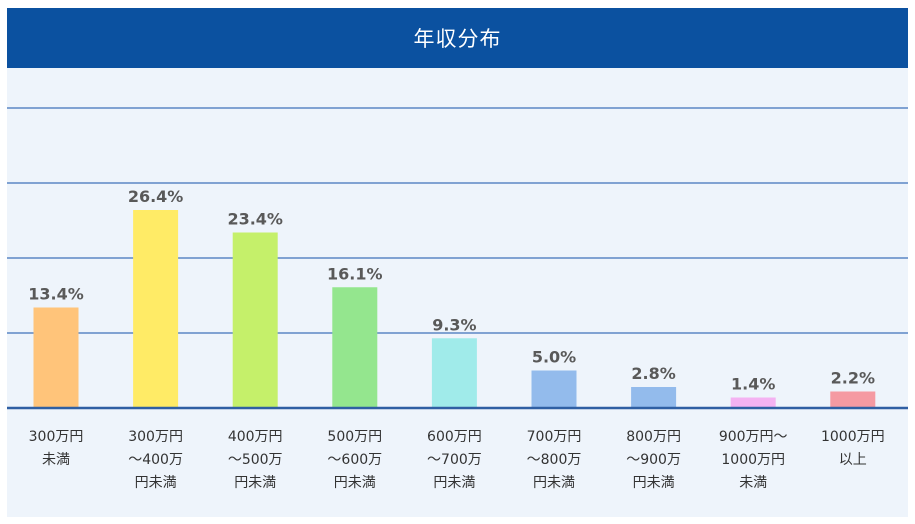  What do you see at coordinates (255, 460) in the screenshot?
I see `category-label: ～500万` at bounding box center [255, 460].